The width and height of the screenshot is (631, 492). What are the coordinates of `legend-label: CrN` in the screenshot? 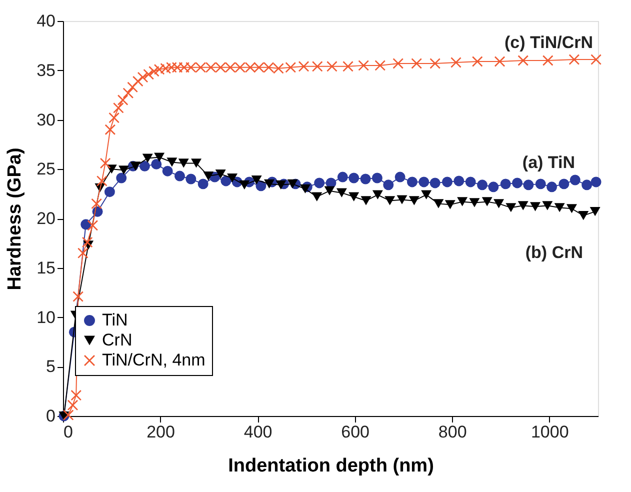 It's located at (117, 340).